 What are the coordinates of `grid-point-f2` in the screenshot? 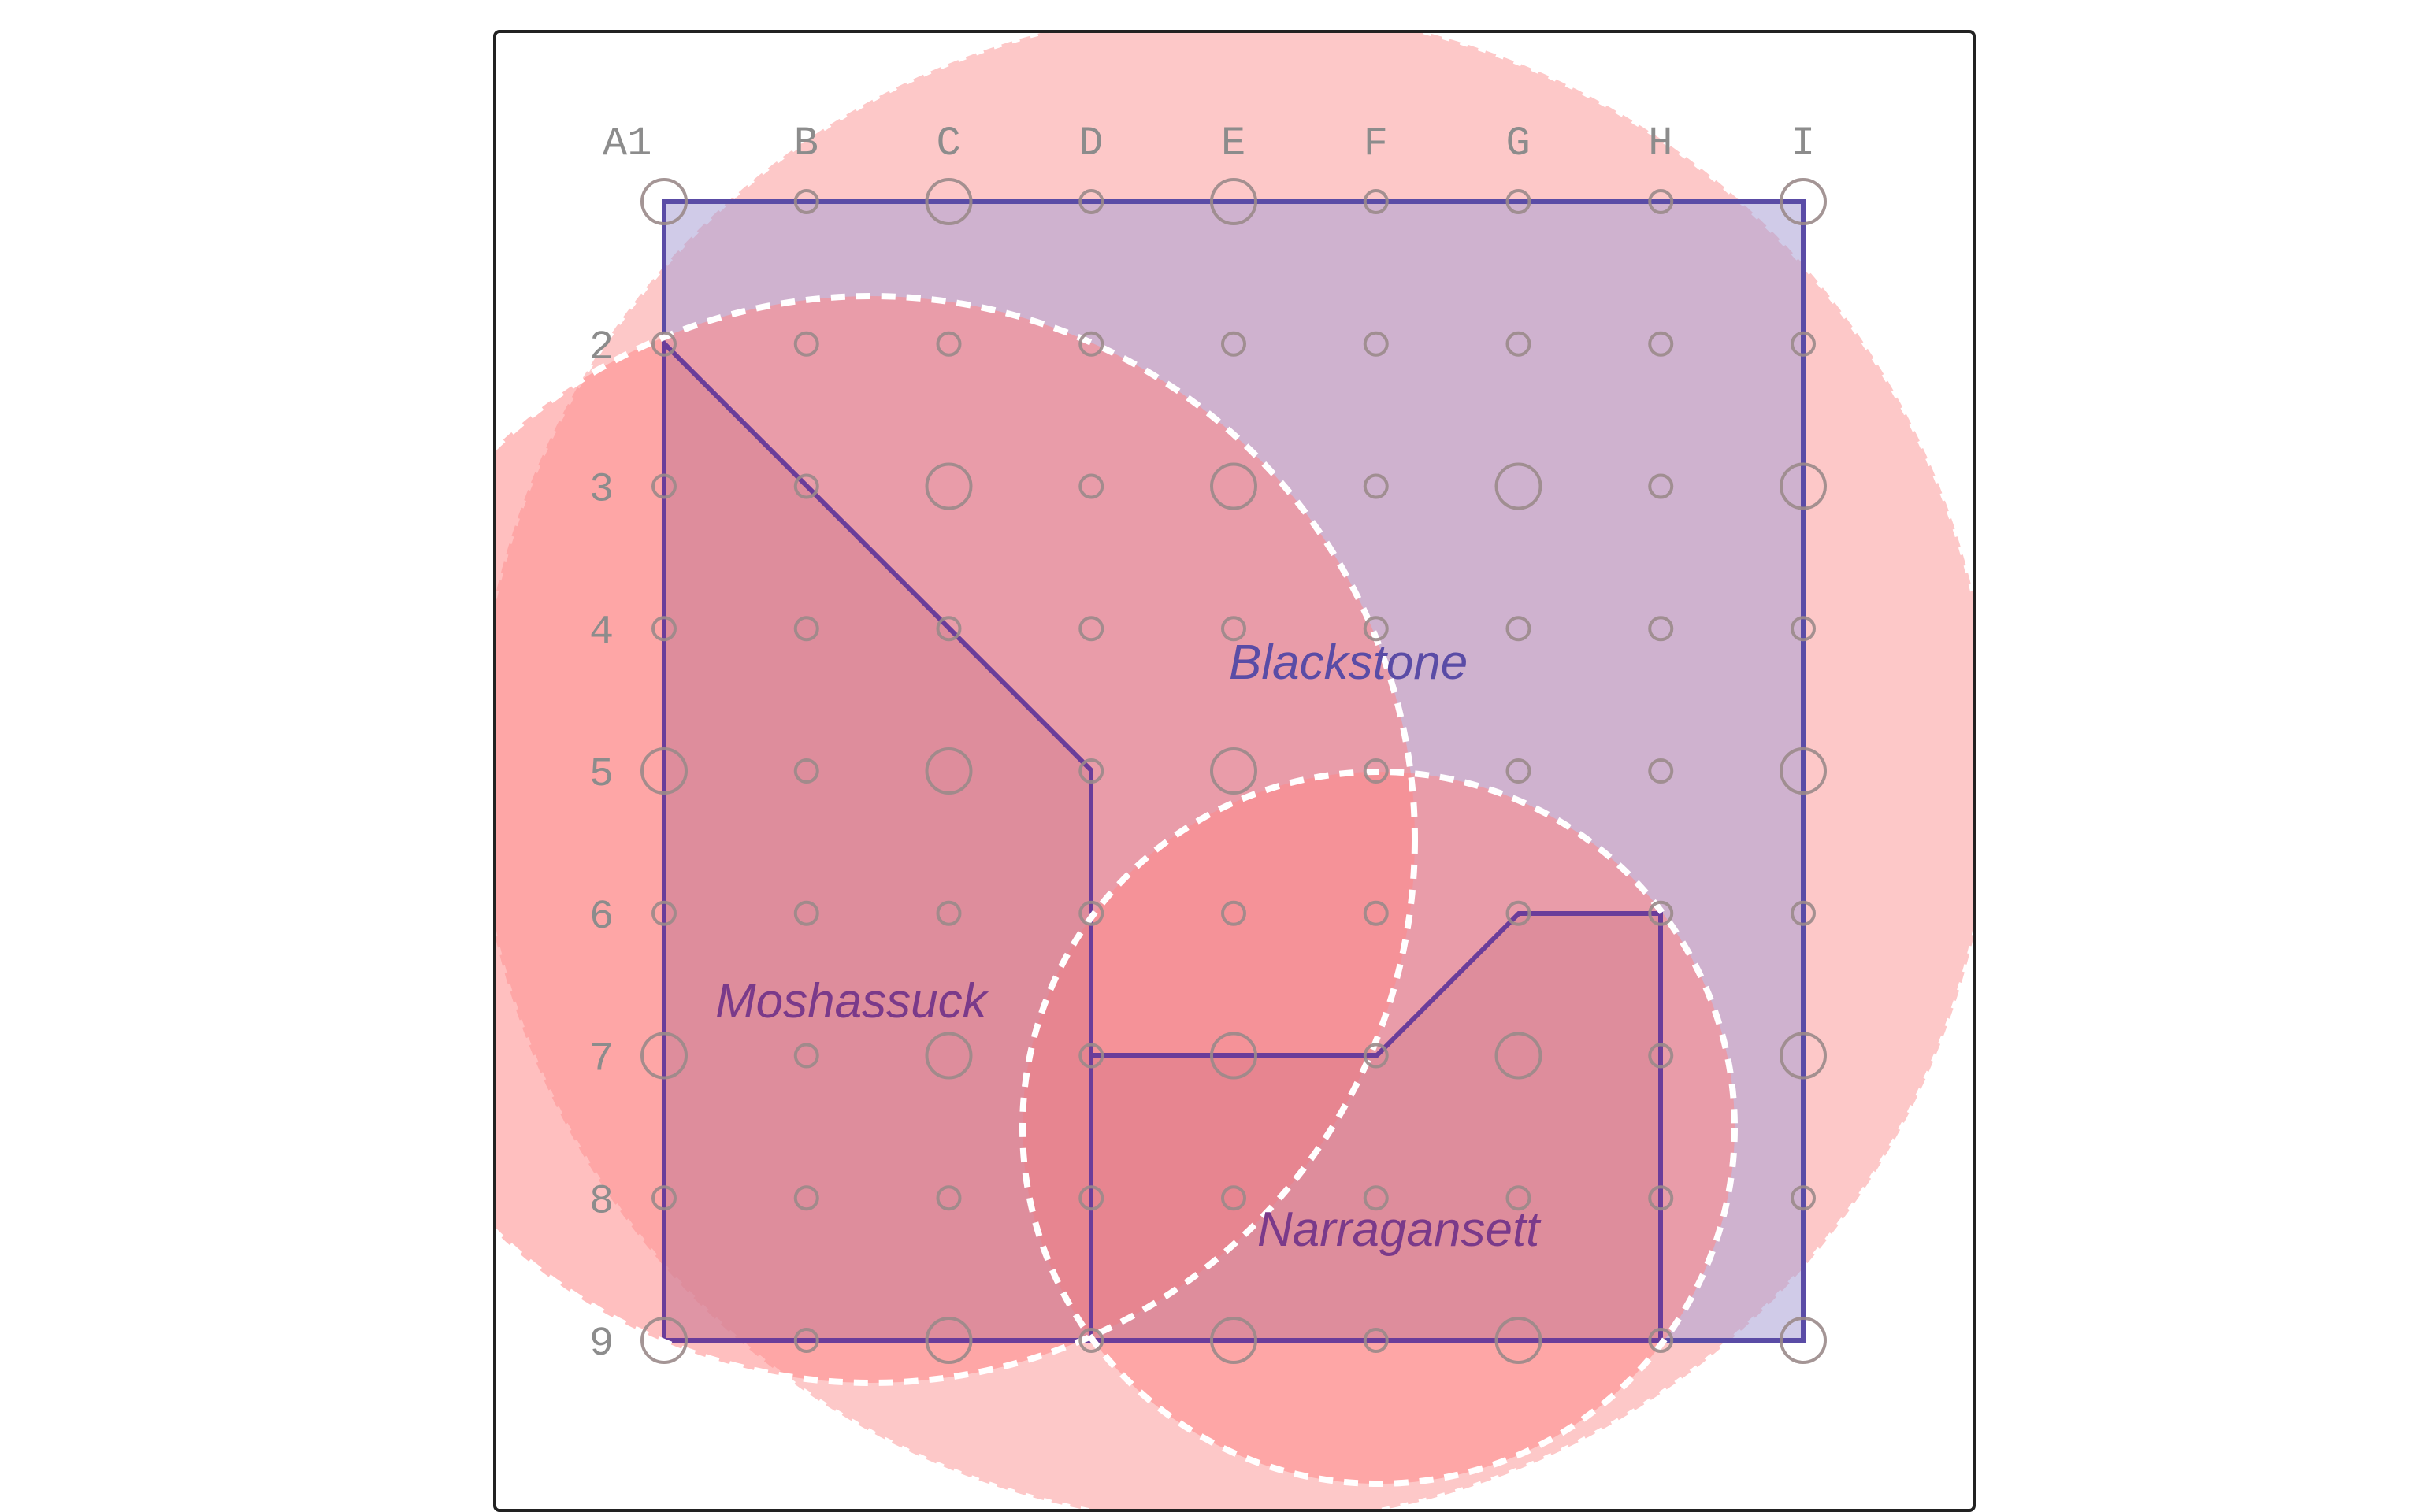 It's located at (1376, 344).